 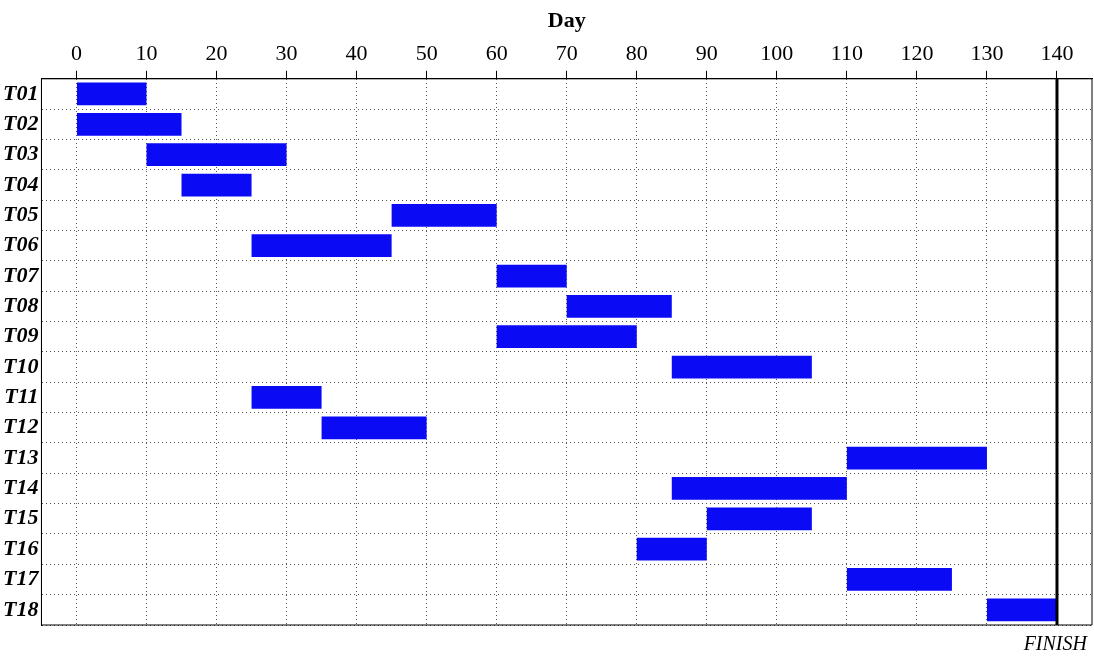 I want to click on x-tick-label: 120, so click(x=917, y=53).